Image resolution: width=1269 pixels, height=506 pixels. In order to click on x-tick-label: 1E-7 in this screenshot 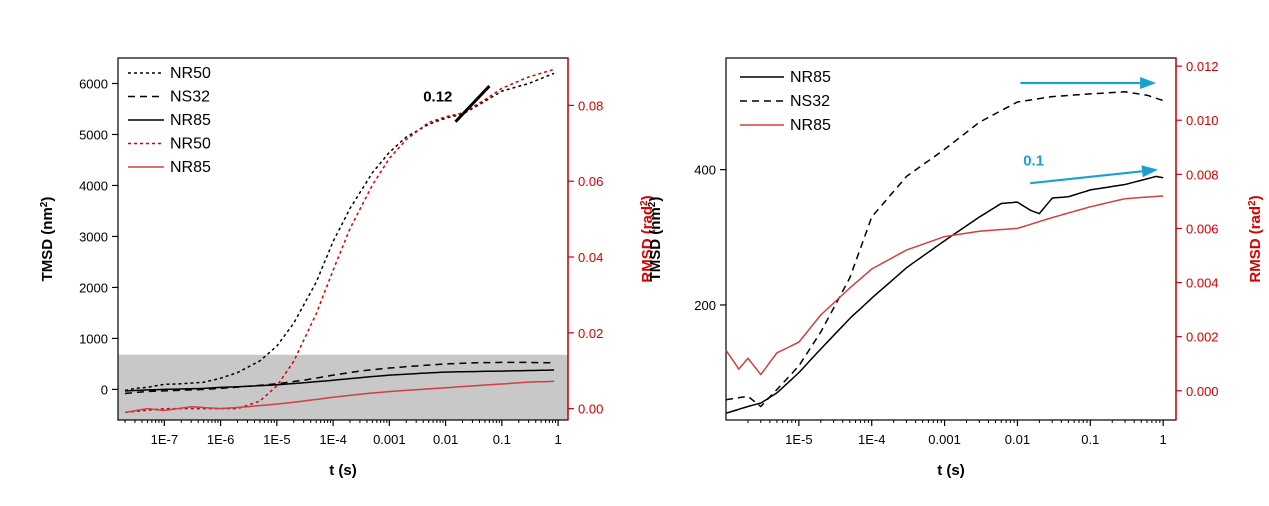, I will do `click(164, 439)`.